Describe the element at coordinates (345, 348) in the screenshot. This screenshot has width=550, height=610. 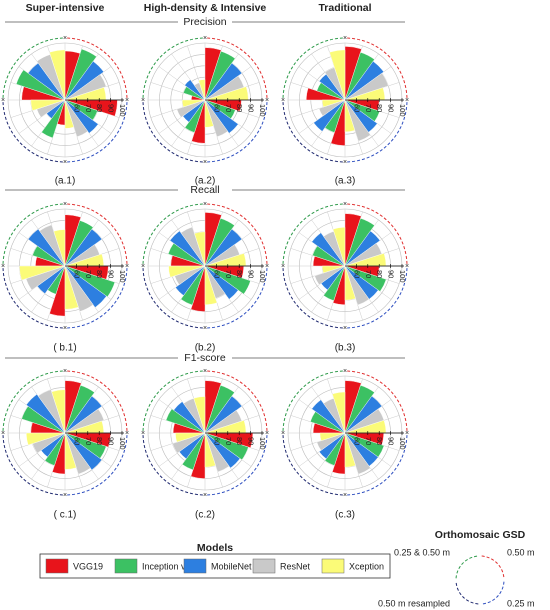
I see `panel-label: (b.3)` at that location.